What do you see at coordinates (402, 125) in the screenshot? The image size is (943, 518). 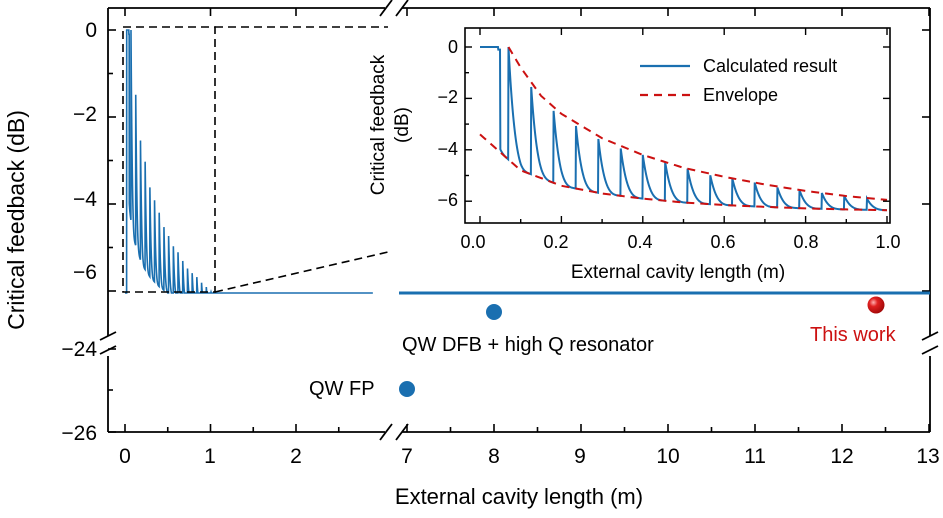 I see `inset-y-axis-label-line2: (dB)` at bounding box center [402, 125].